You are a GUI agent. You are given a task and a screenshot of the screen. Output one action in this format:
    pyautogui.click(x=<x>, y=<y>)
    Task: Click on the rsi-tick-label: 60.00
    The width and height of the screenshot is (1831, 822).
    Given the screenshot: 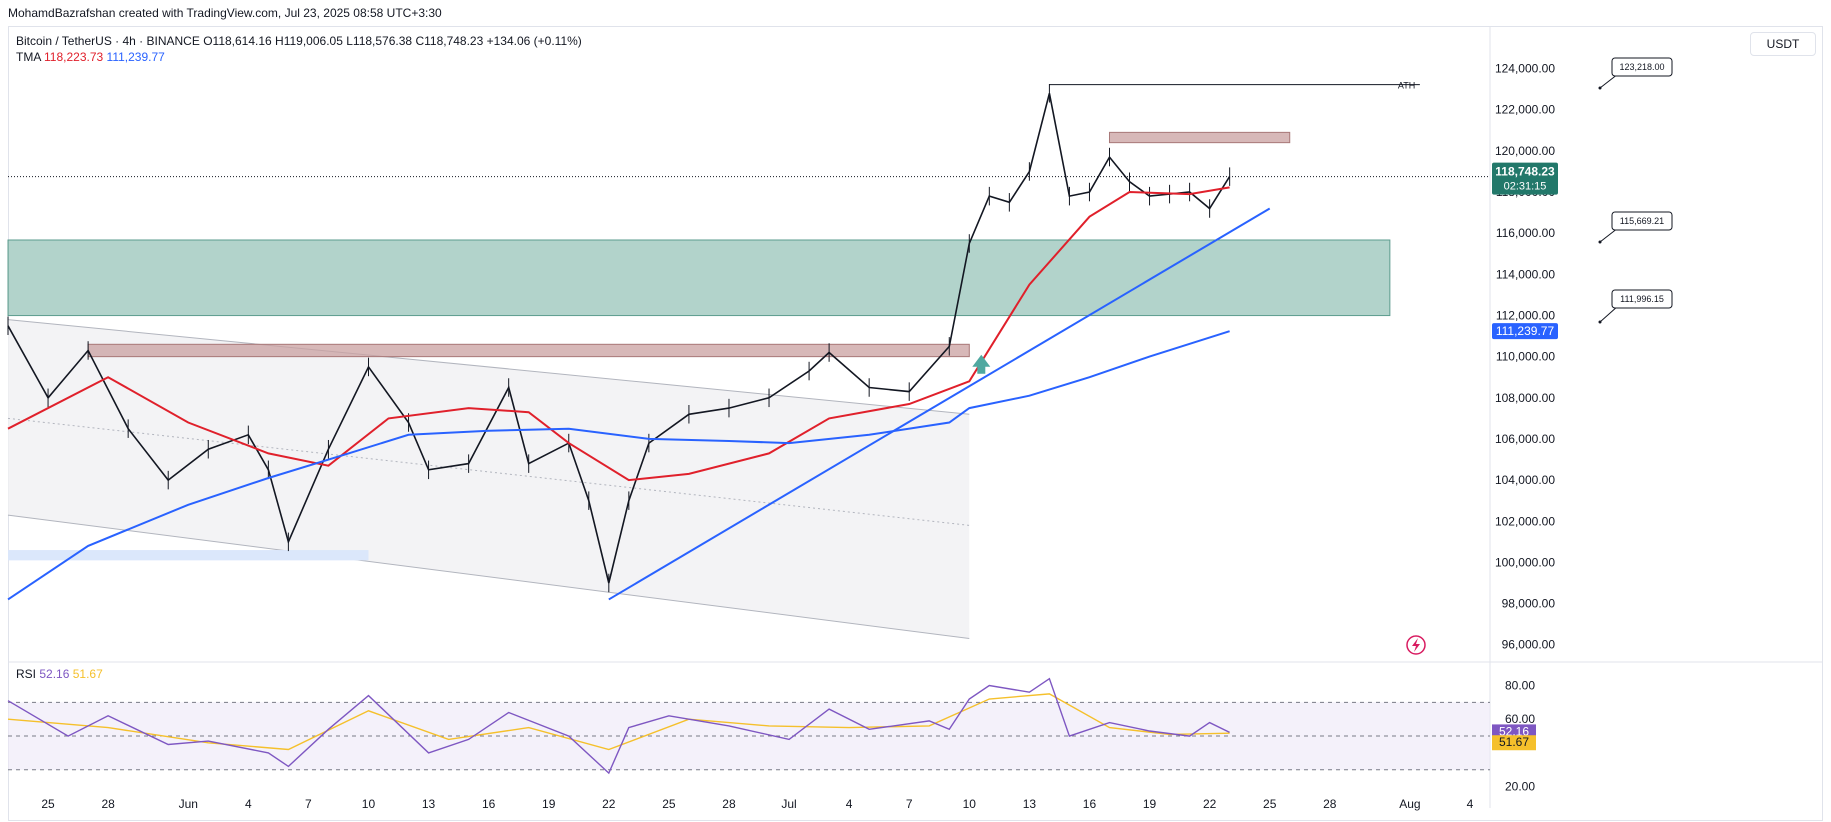 What is the action you would take?
    pyautogui.click(x=1520, y=719)
    